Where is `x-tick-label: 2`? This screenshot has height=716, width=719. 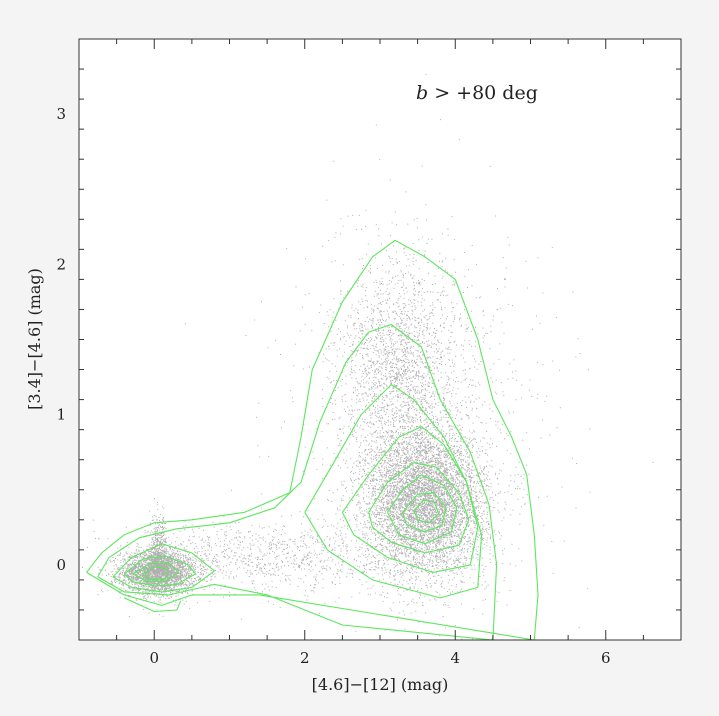 x-tick-label: 2 is located at coordinates (305, 658).